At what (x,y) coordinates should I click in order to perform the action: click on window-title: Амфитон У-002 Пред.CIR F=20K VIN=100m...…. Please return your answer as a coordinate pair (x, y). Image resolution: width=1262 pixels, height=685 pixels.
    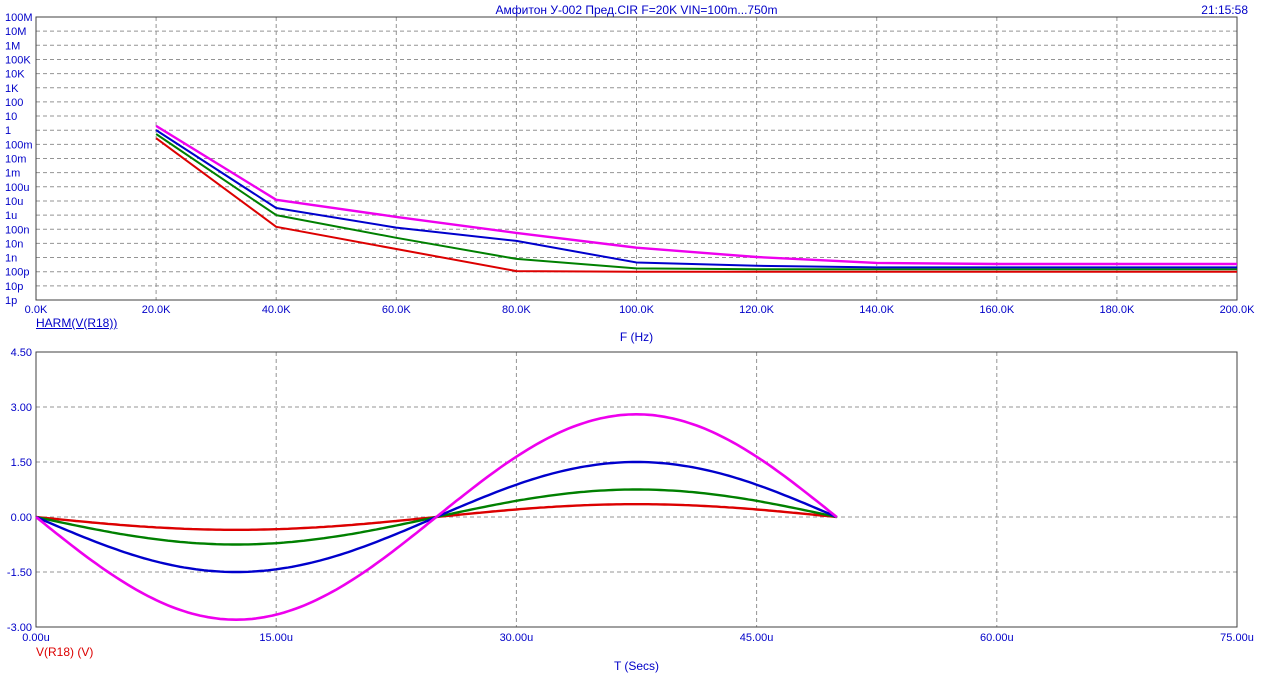
    Looking at the image, I should click on (636, 10).